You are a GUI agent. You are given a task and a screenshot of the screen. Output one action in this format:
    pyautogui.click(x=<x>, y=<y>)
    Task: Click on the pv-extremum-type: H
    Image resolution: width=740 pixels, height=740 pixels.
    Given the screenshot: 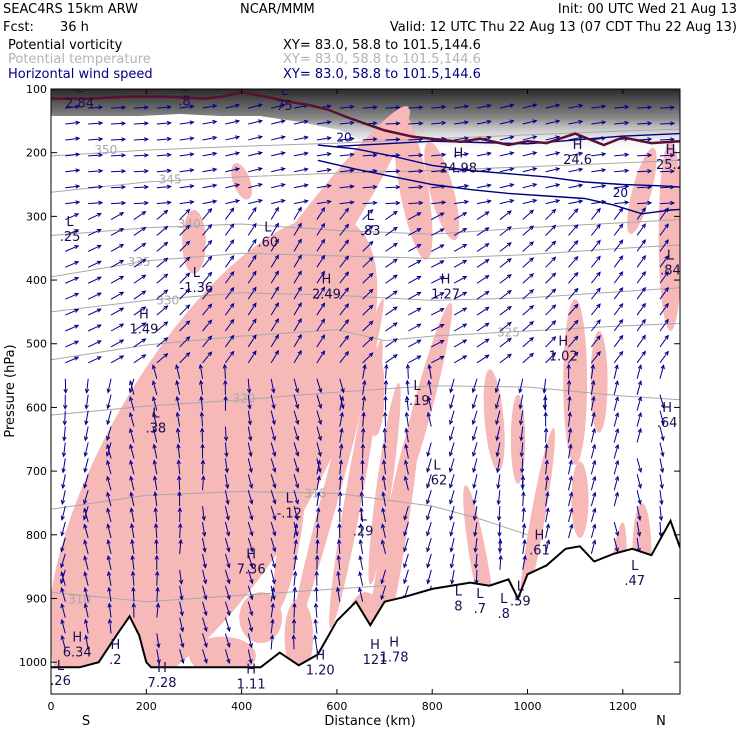 What is the action you would take?
    pyautogui.click(x=671, y=150)
    